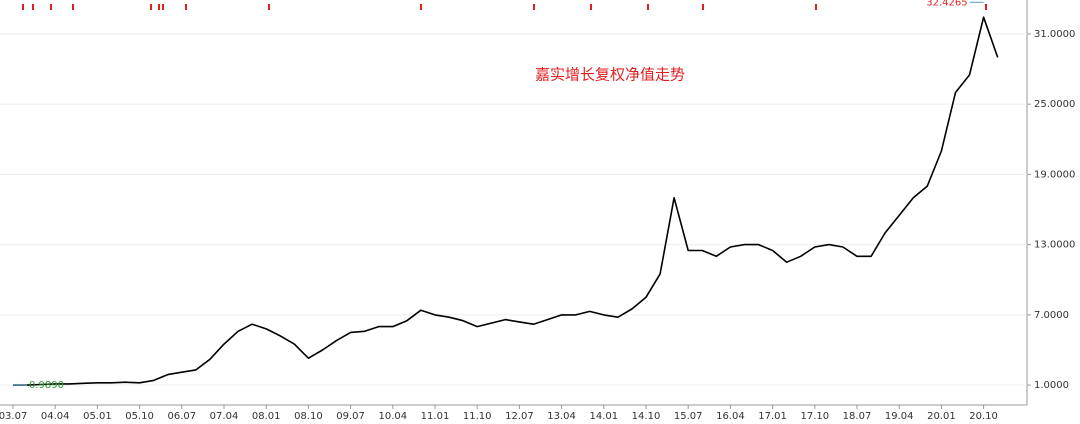 The height and width of the screenshot is (424, 1080). Describe the element at coordinates (435, 416) in the screenshot. I see `x-tick-label: 11.01` at that location.